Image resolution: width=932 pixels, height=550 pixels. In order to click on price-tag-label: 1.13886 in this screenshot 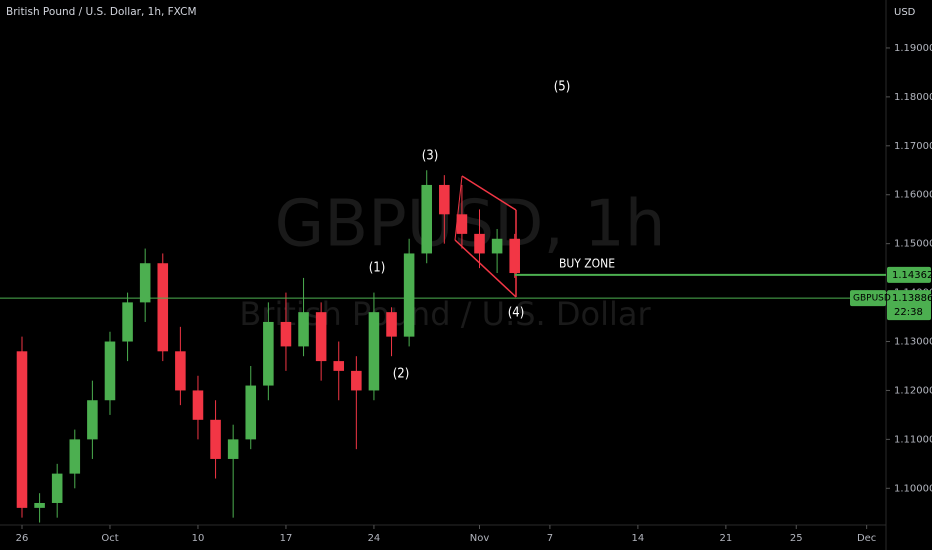, I will do `click(912, 298)`.